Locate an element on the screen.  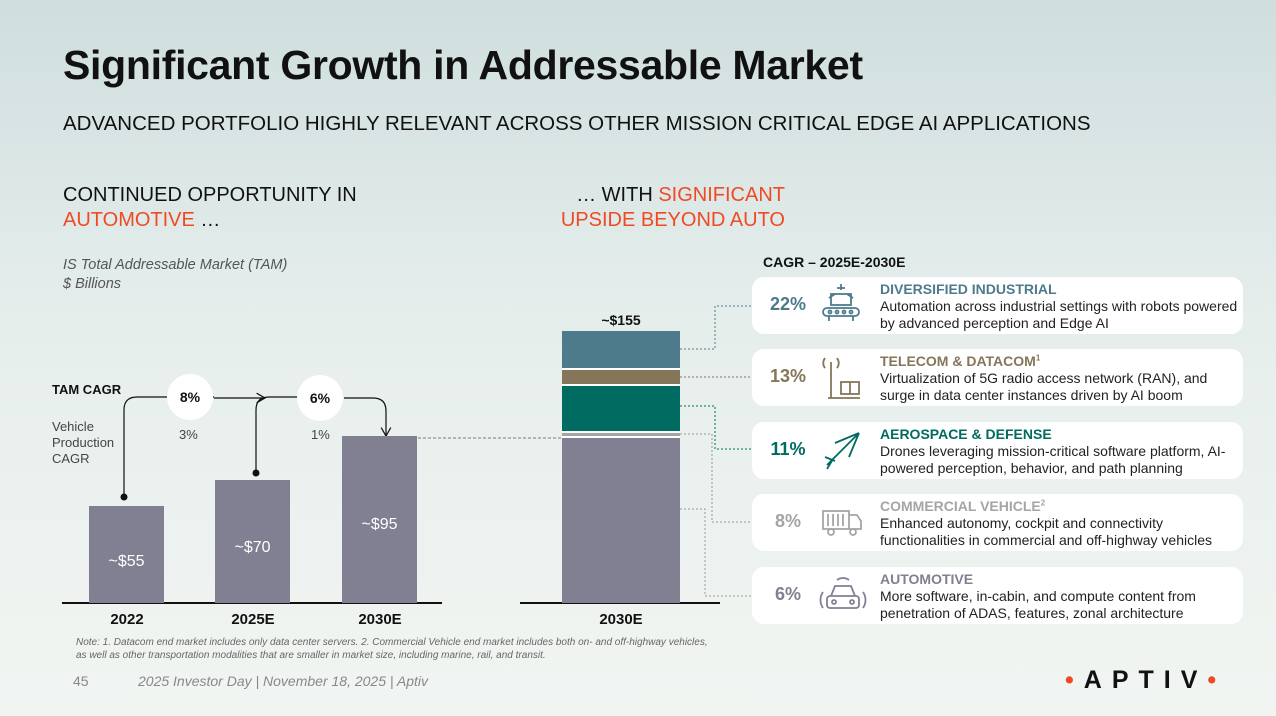
left-heading-line1: CONTINUED OPPORTUNITY IN is located at coordinates (210, 195).